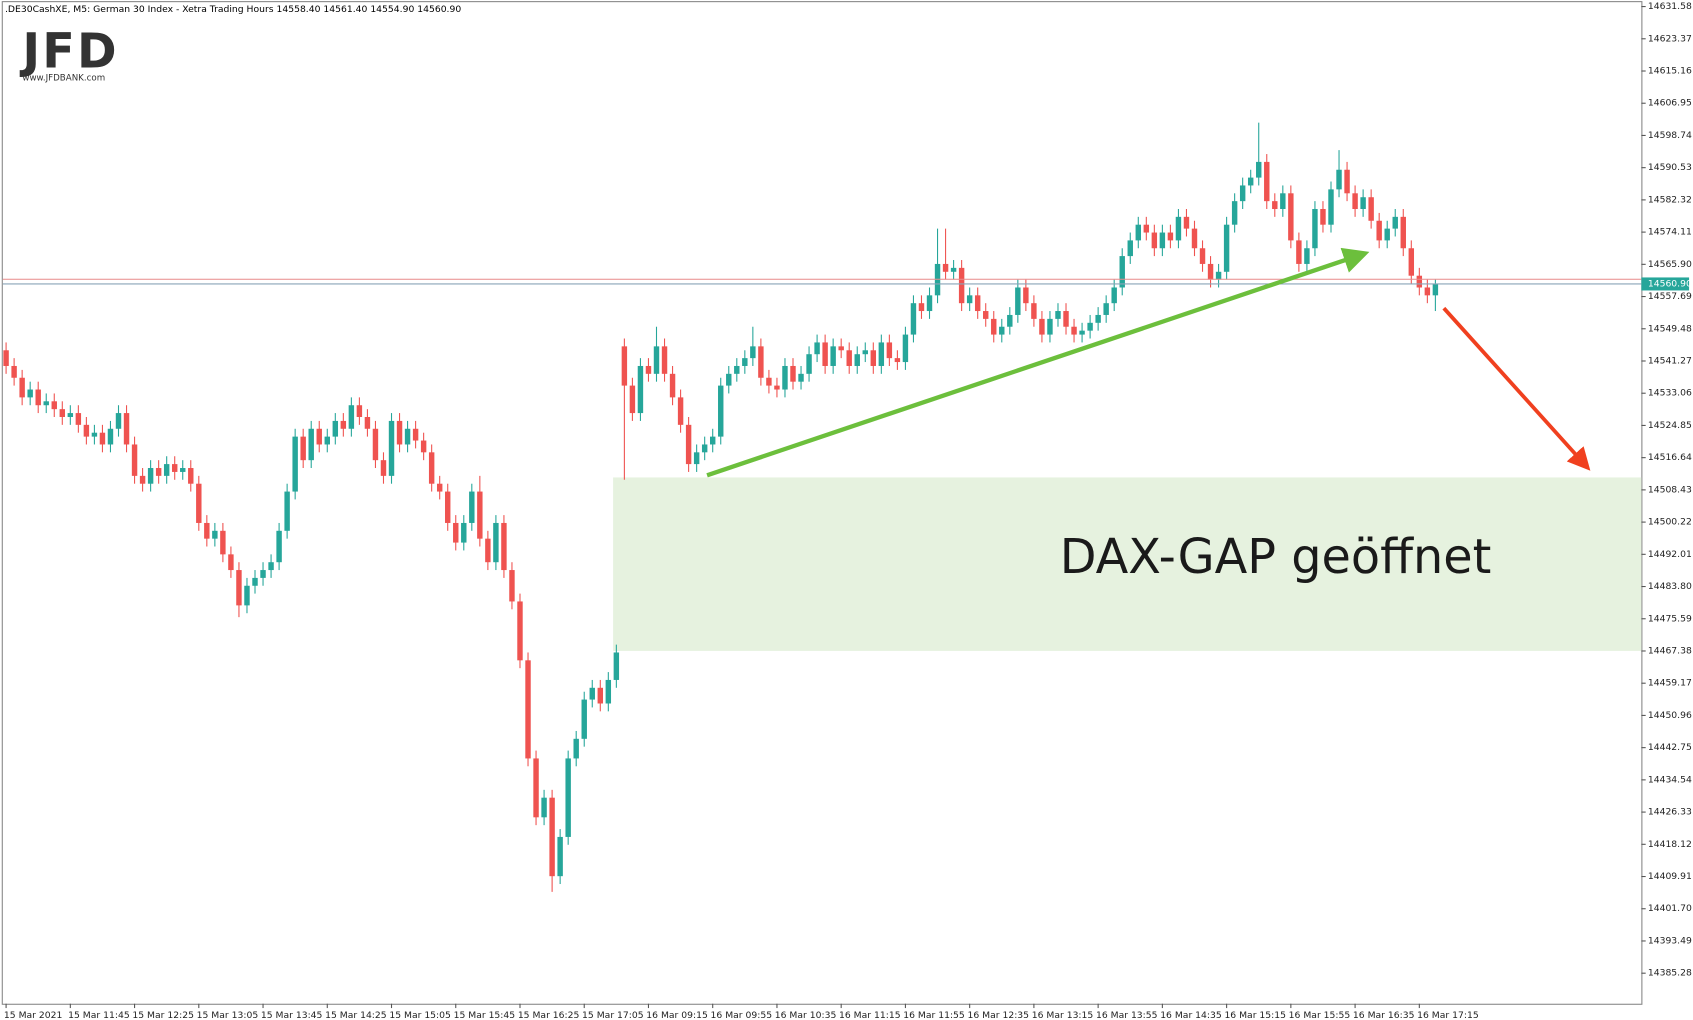 The width and height of the screenshot is (1693, 1020). Describe the element at coordinates (1670, 393) in the screenshot. I see `y-tick-label: 14533.06` at that location.